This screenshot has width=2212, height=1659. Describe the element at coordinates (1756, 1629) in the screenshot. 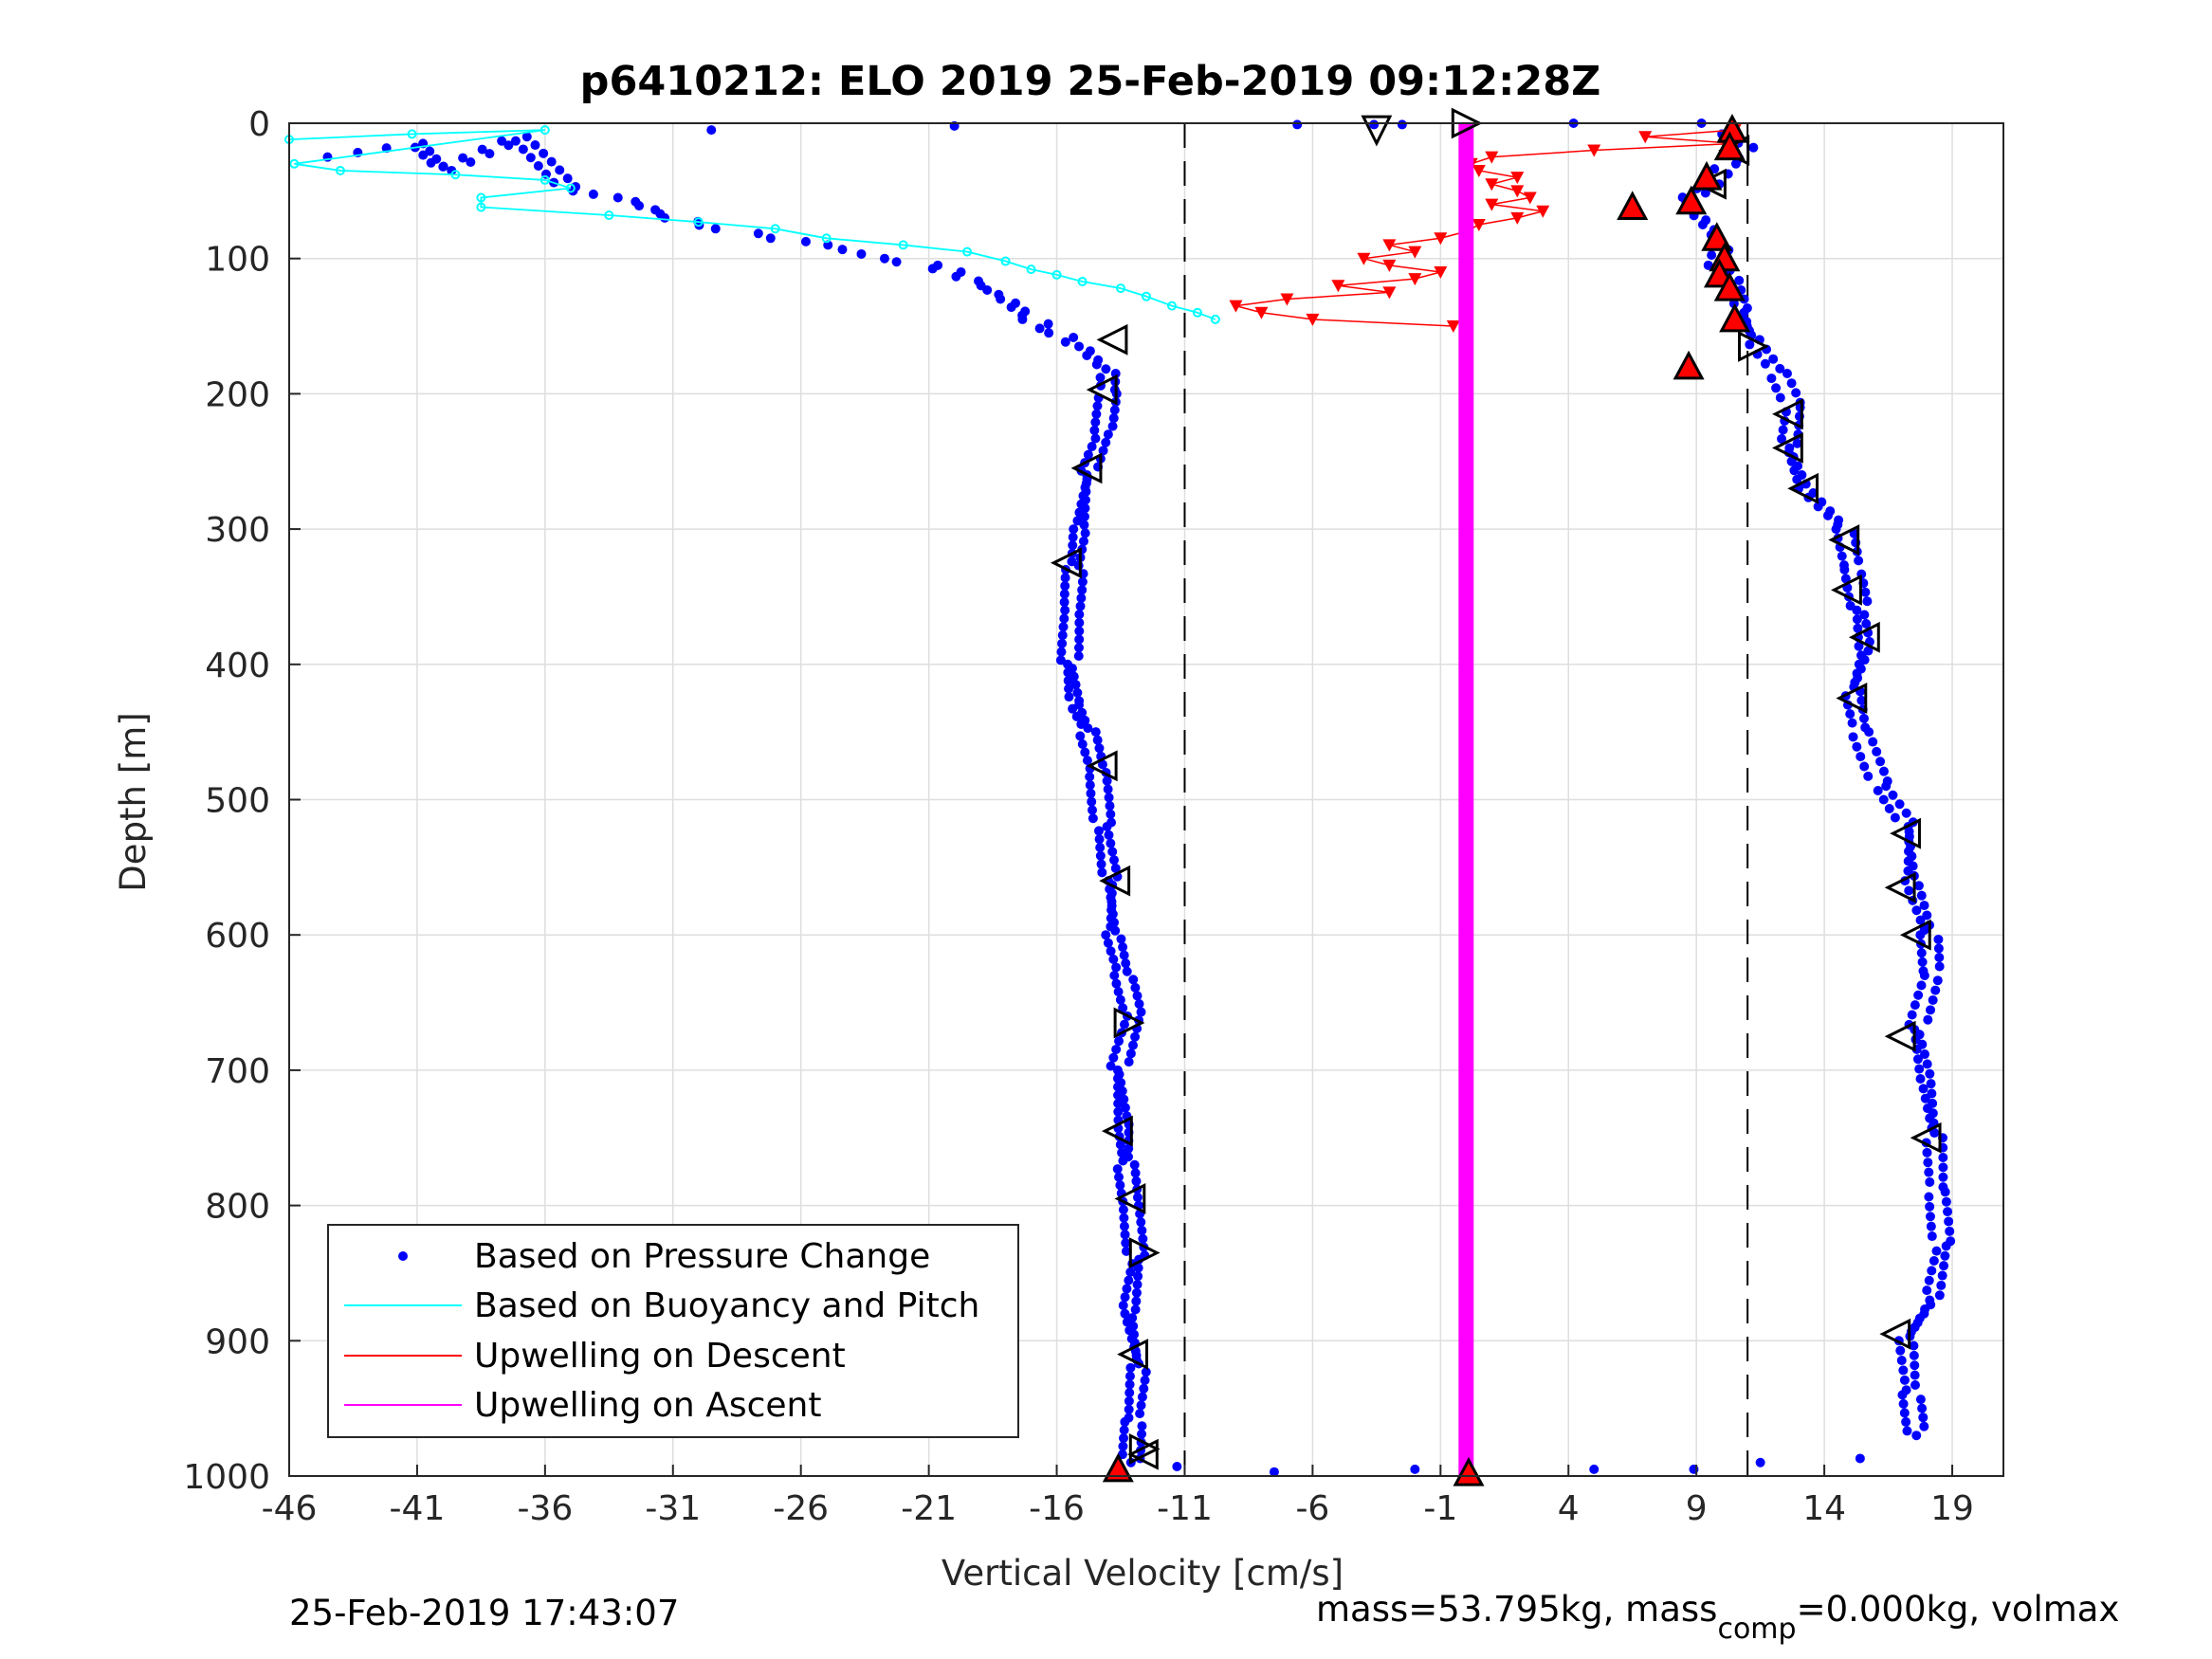

I see `footer-mass-subscript: comp` at that location.